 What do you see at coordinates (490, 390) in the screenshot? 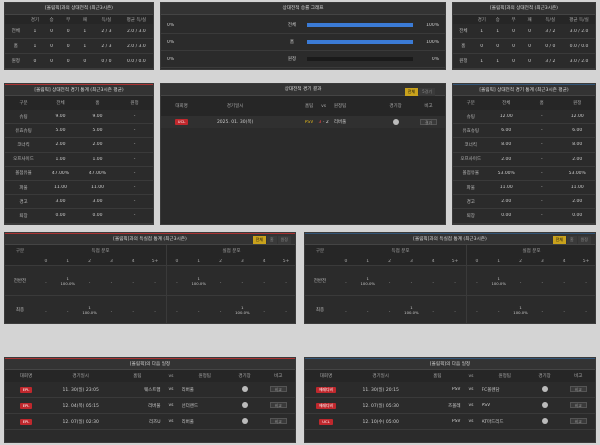
I see `away-team: FC볼렌담` at bounding box center [490, 390].